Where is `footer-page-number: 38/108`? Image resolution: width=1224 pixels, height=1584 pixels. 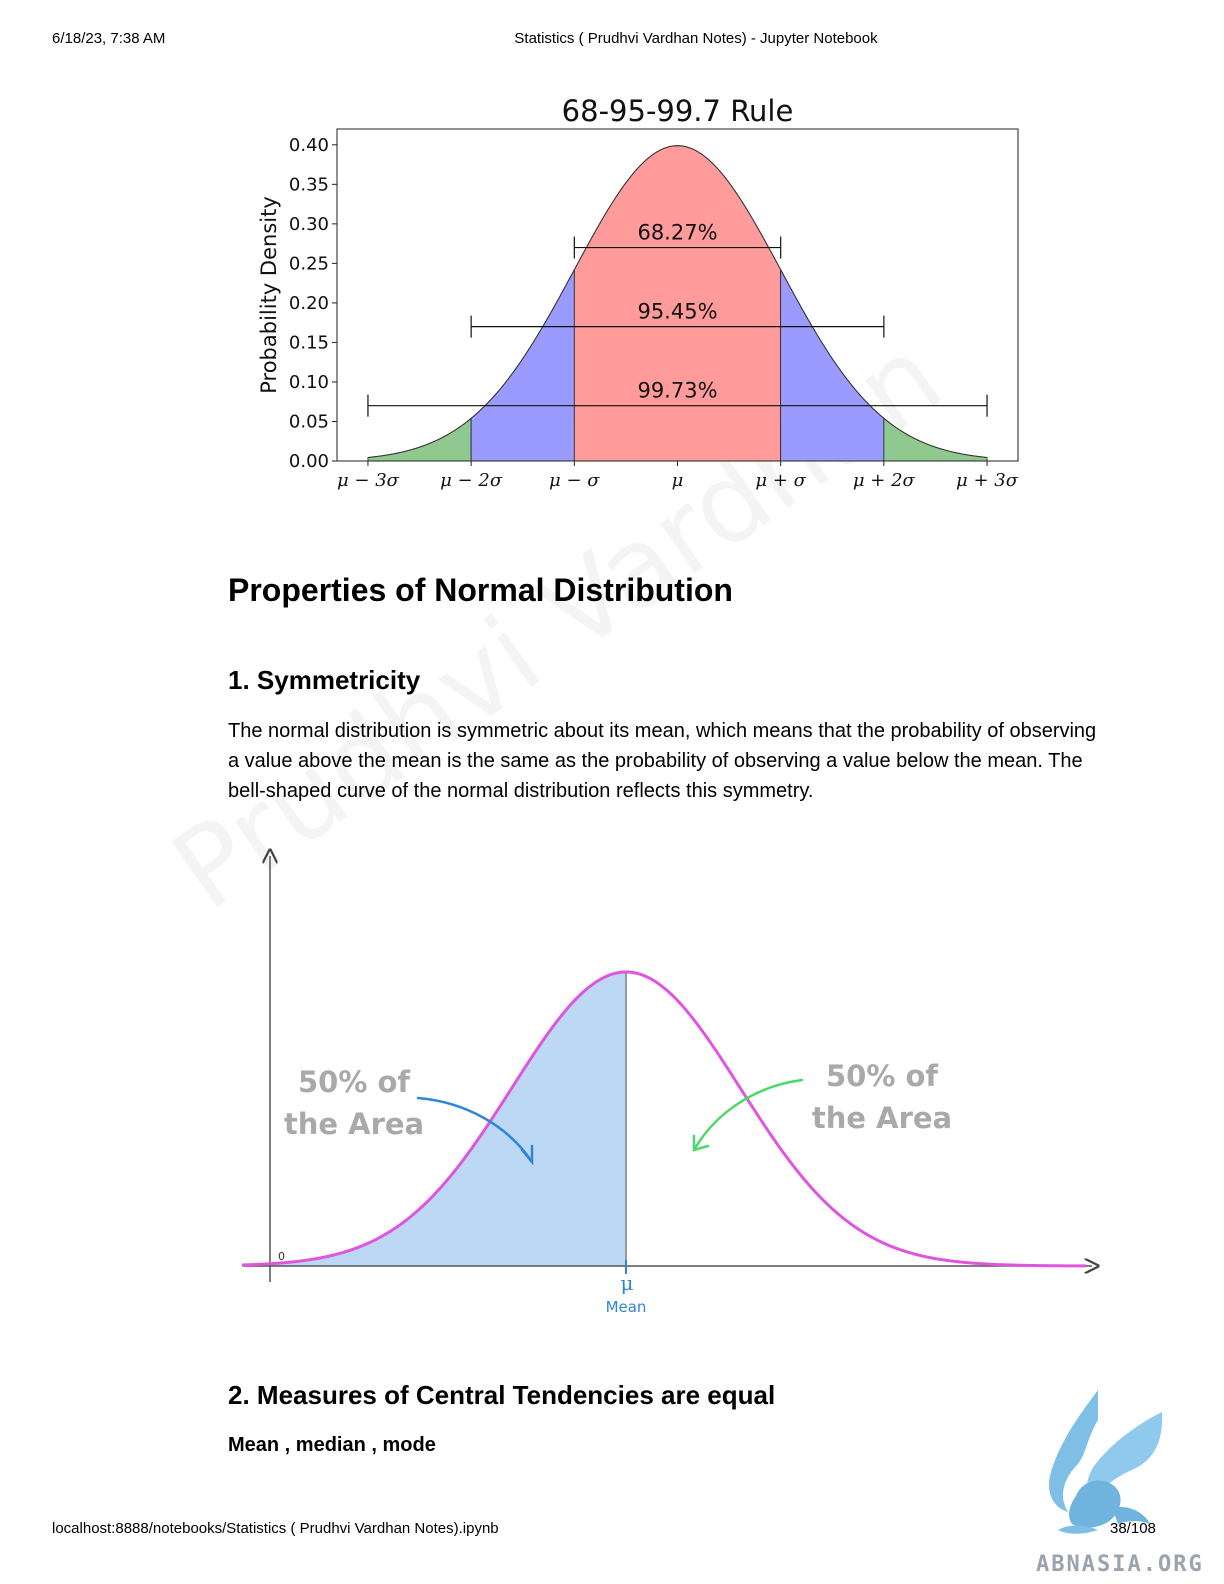
footer-page-number: 38/108 is located at coordinates (1133, 1528).